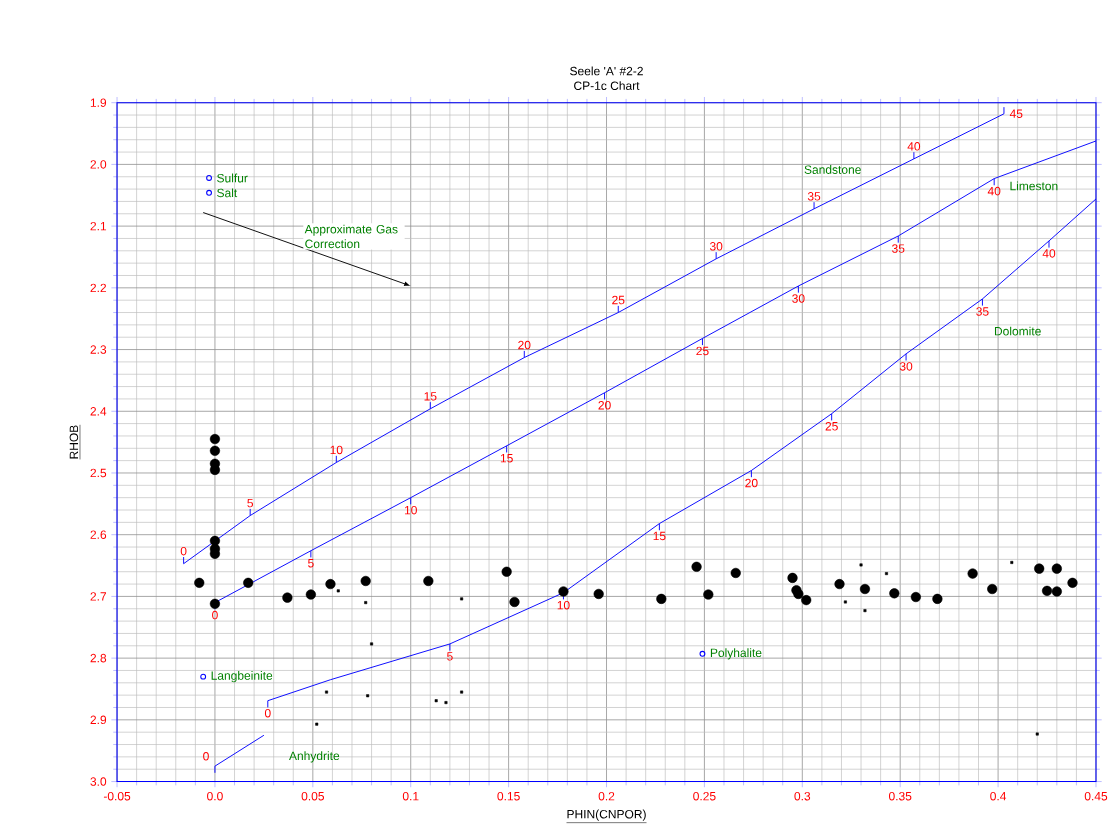 Image resolution: width=1115 pixels, height=838 pixels. I want to click on x-tick-label: 0.45, so click(1096, 796).